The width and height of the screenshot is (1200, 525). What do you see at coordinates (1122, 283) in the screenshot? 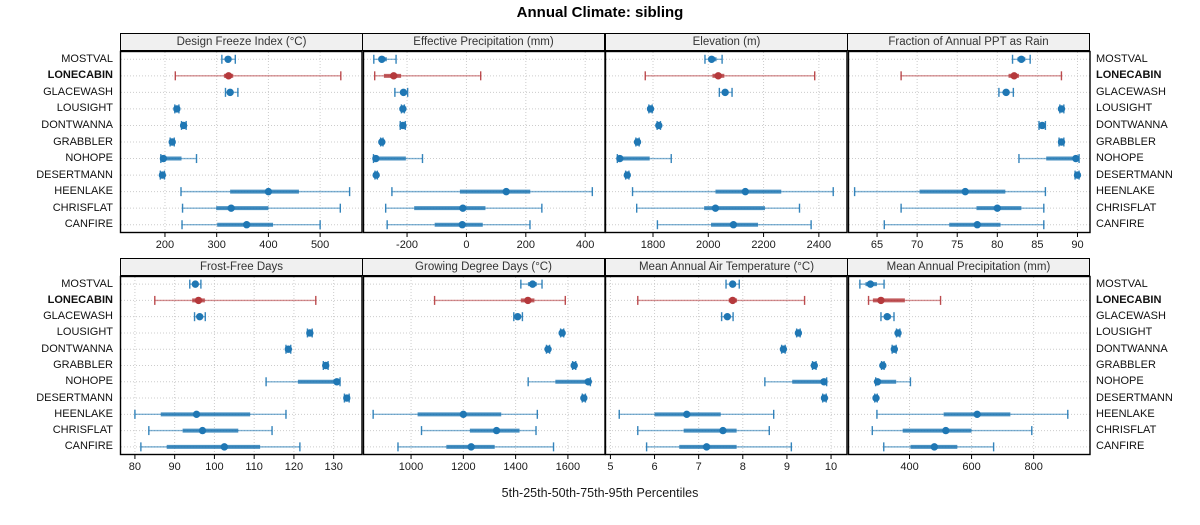
I see `station-label-right-mostval: MOSTVAL` at bounding box center [1122, 283].